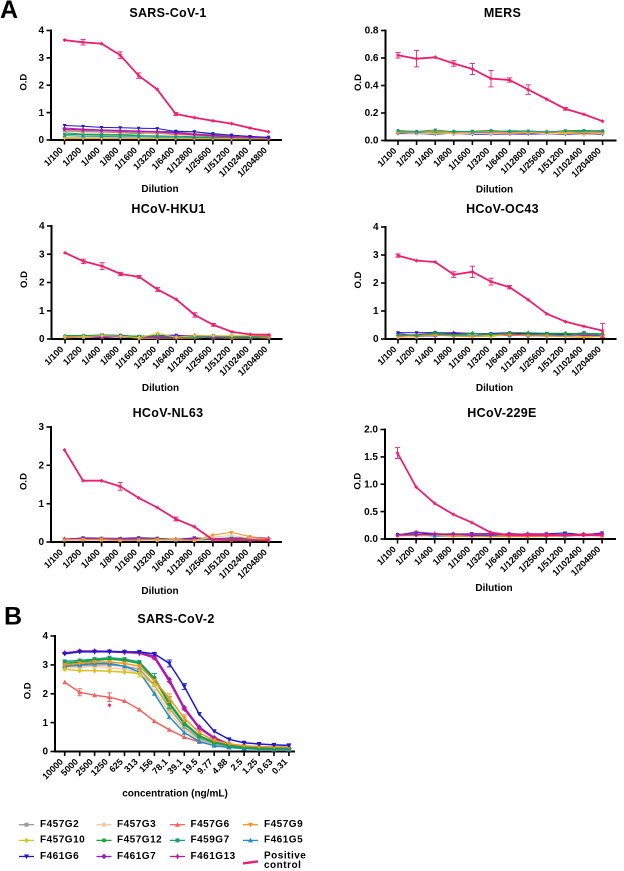 This screenshot has height=871, width=624. I want to click on svg-text: F457G3, so click(136, 824).